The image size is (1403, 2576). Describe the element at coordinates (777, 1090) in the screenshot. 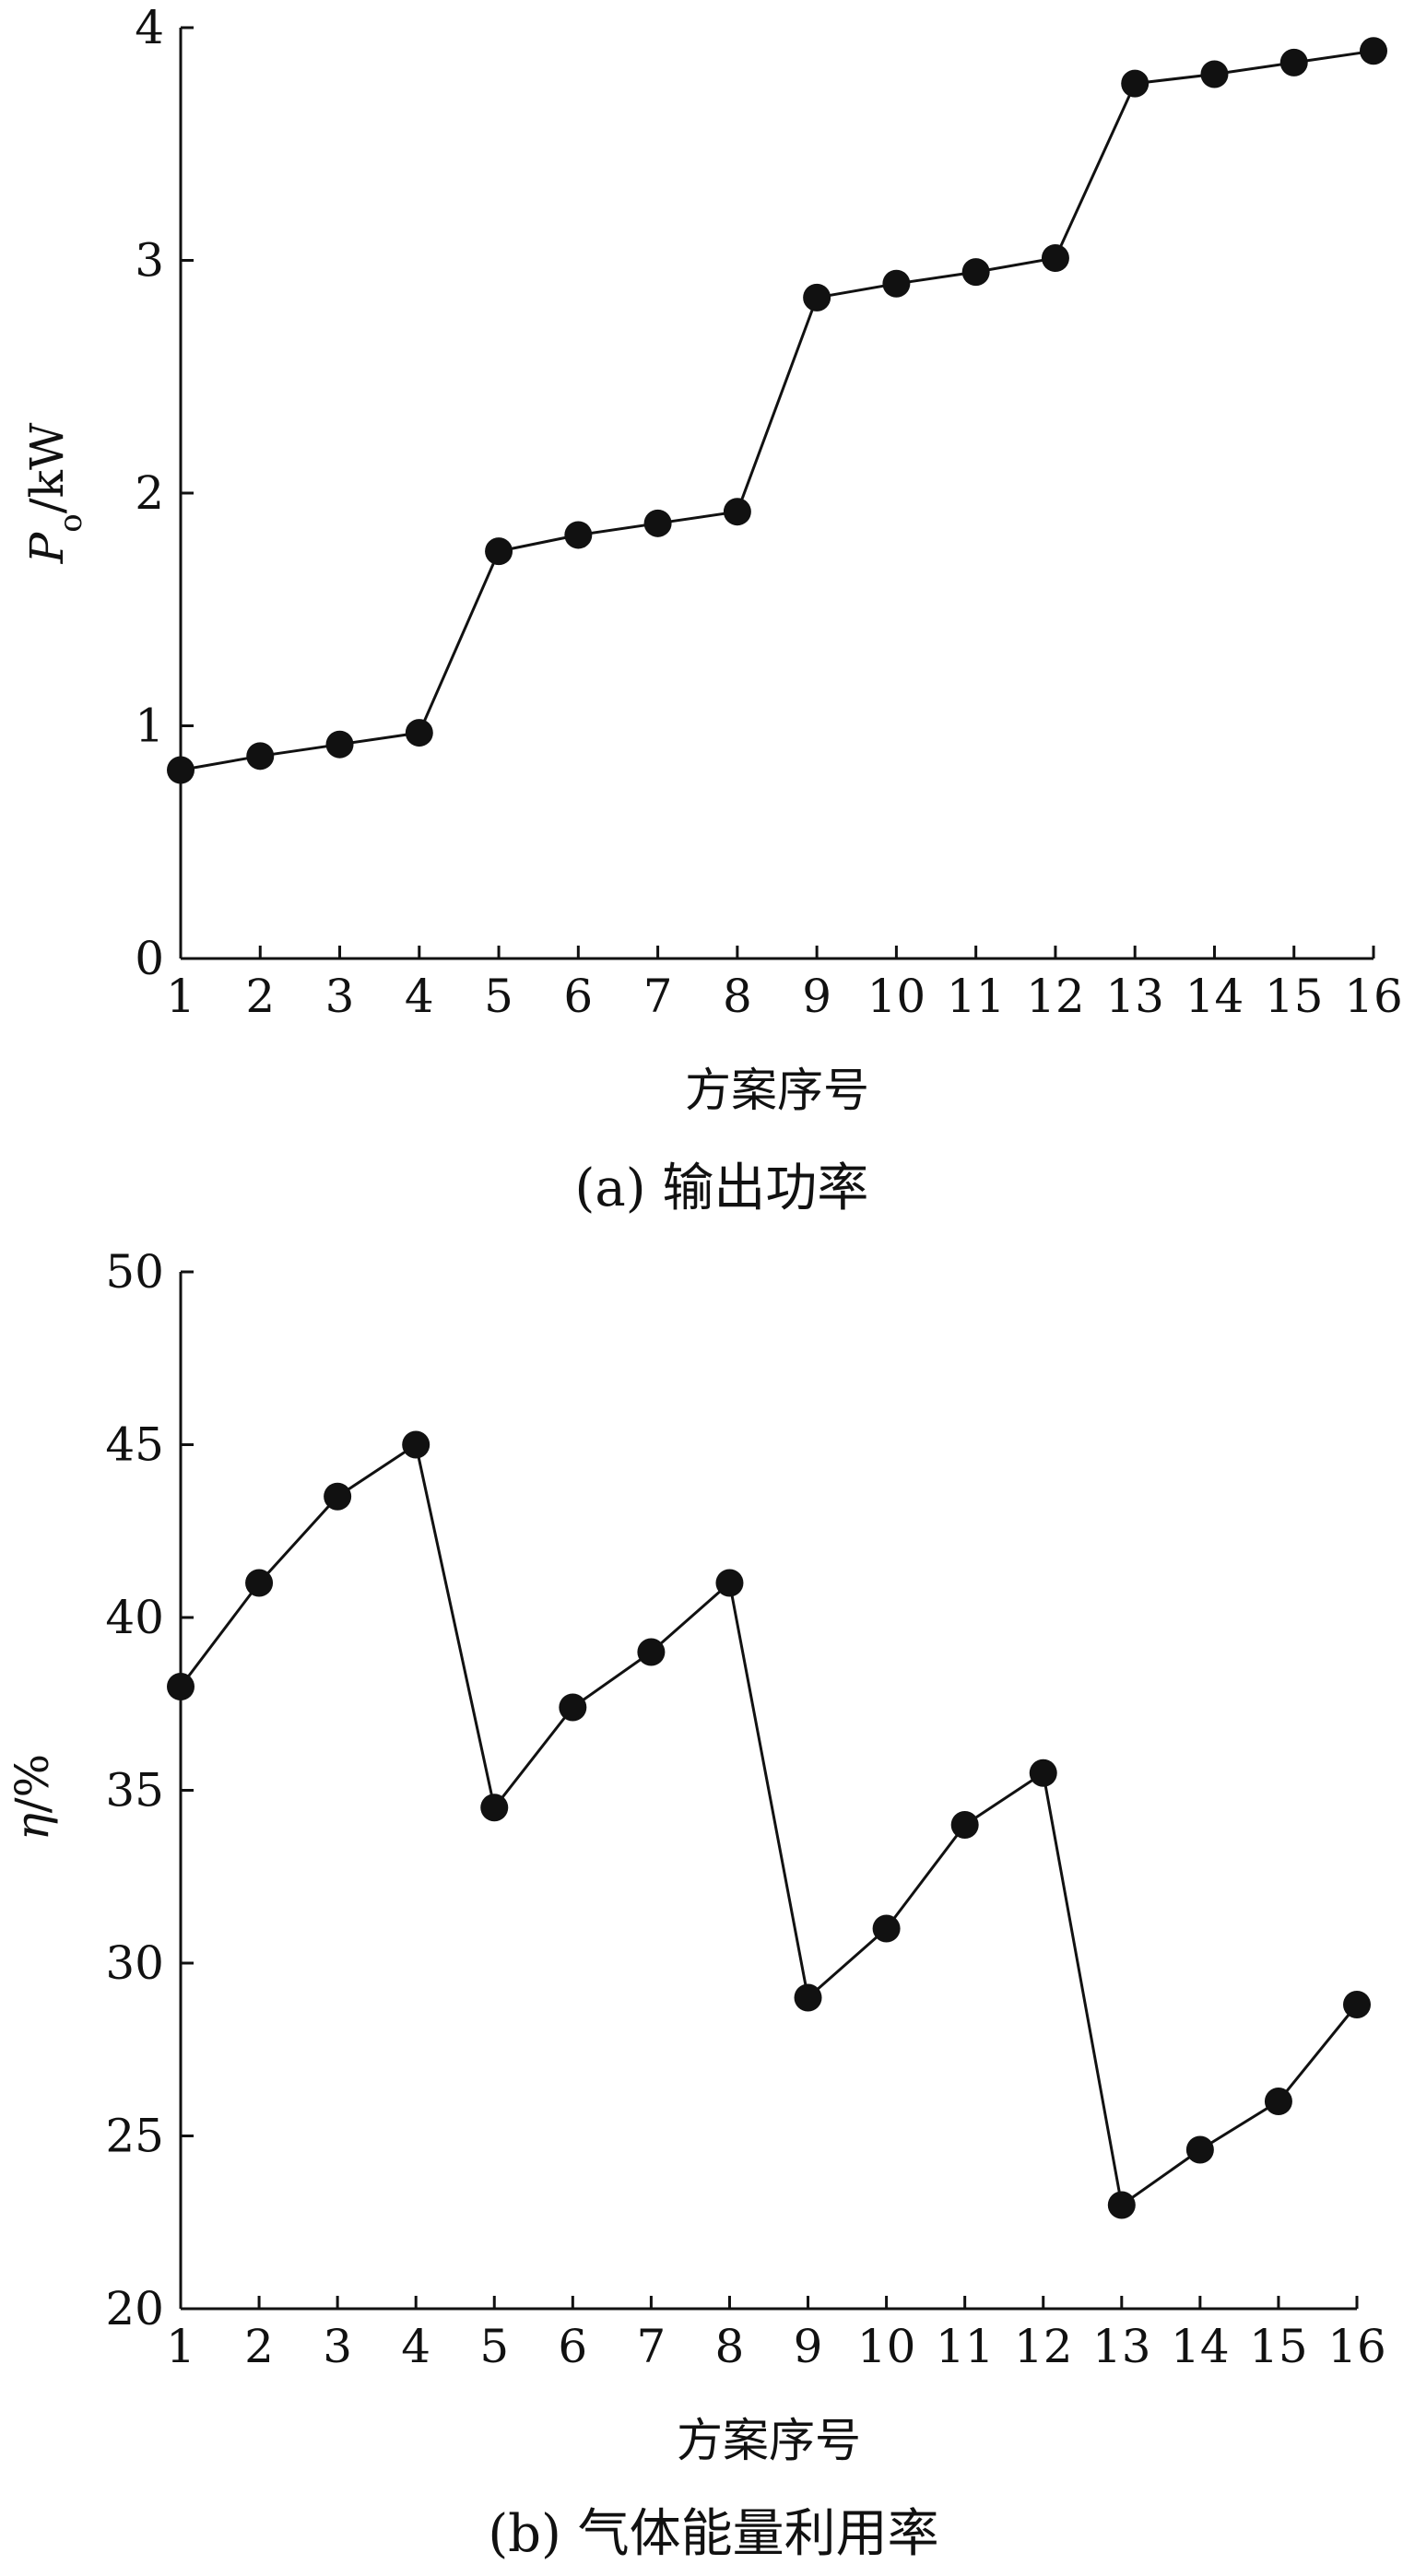

I see `panel-a-x-axis-title: 方案序号` at that location.